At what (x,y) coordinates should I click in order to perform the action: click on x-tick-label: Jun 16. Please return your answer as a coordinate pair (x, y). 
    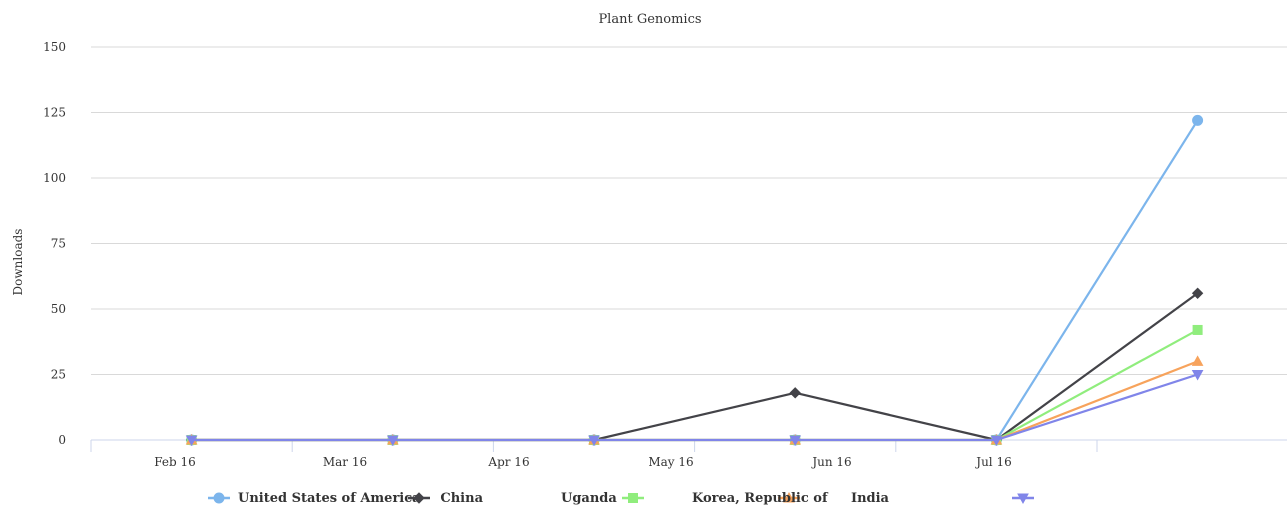
    Looking at the image, I should click on (830, 462).